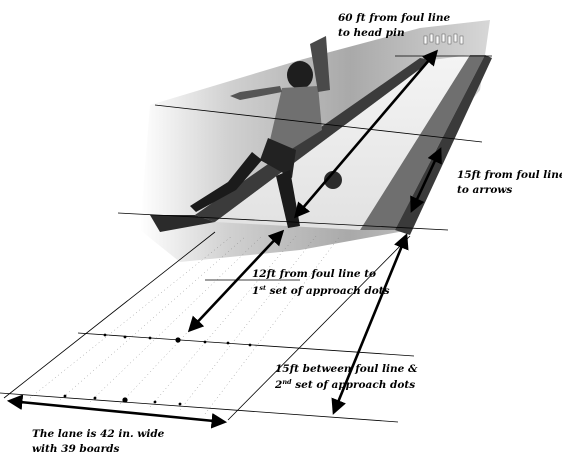 The image size is (562, 467). I want to click on arrow-second-dots, so click(370, 324).